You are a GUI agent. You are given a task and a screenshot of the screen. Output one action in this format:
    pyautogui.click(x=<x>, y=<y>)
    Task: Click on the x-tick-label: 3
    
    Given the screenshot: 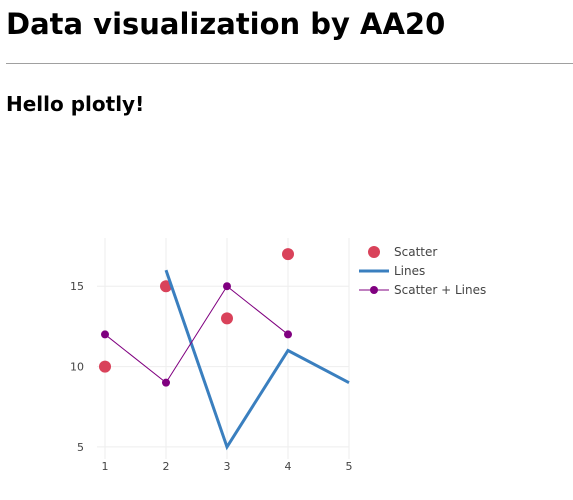 What is the action you would take?
    pyautogui.click(x=227, y=466)
    